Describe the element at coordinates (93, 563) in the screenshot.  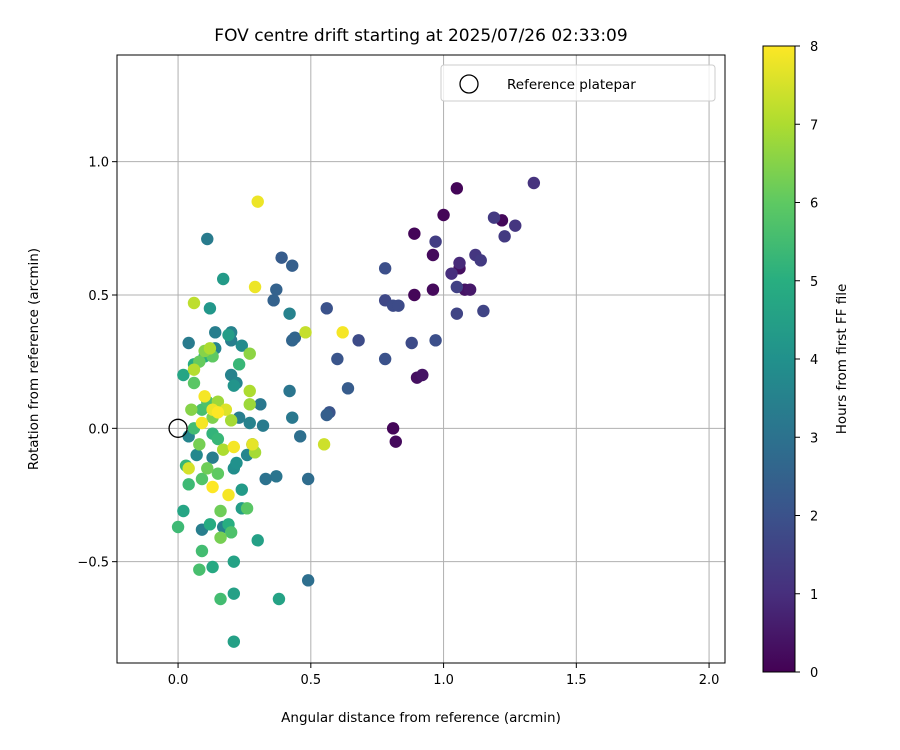
I see `y-tick-label: −0.5` at that location.